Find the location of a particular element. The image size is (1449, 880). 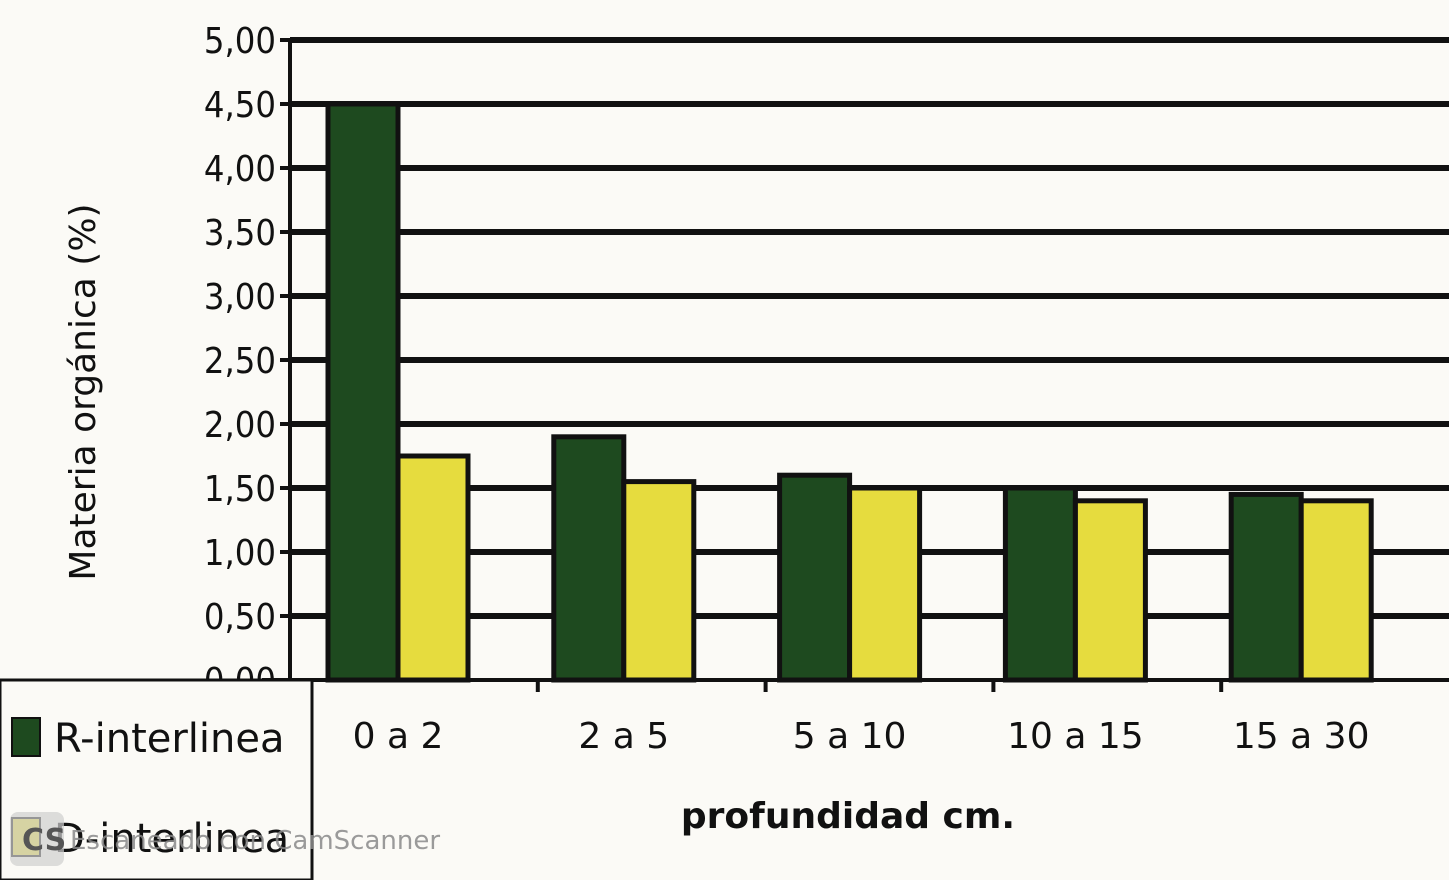

y-tick-label: 0,50 is located at coordinates (240, 617).